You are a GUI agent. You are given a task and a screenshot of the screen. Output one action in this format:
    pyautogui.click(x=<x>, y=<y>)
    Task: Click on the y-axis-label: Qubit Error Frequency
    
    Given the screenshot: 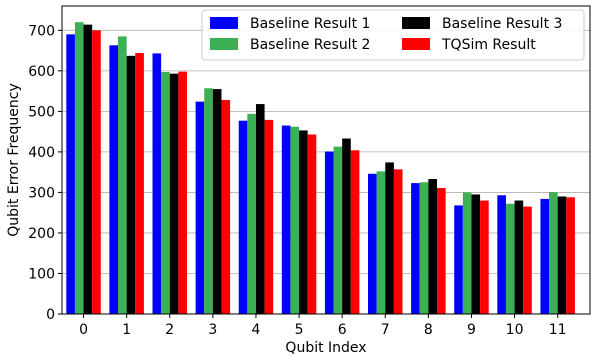 What is the action you would take?
    pyautogui.click(x=14, y=160)
    